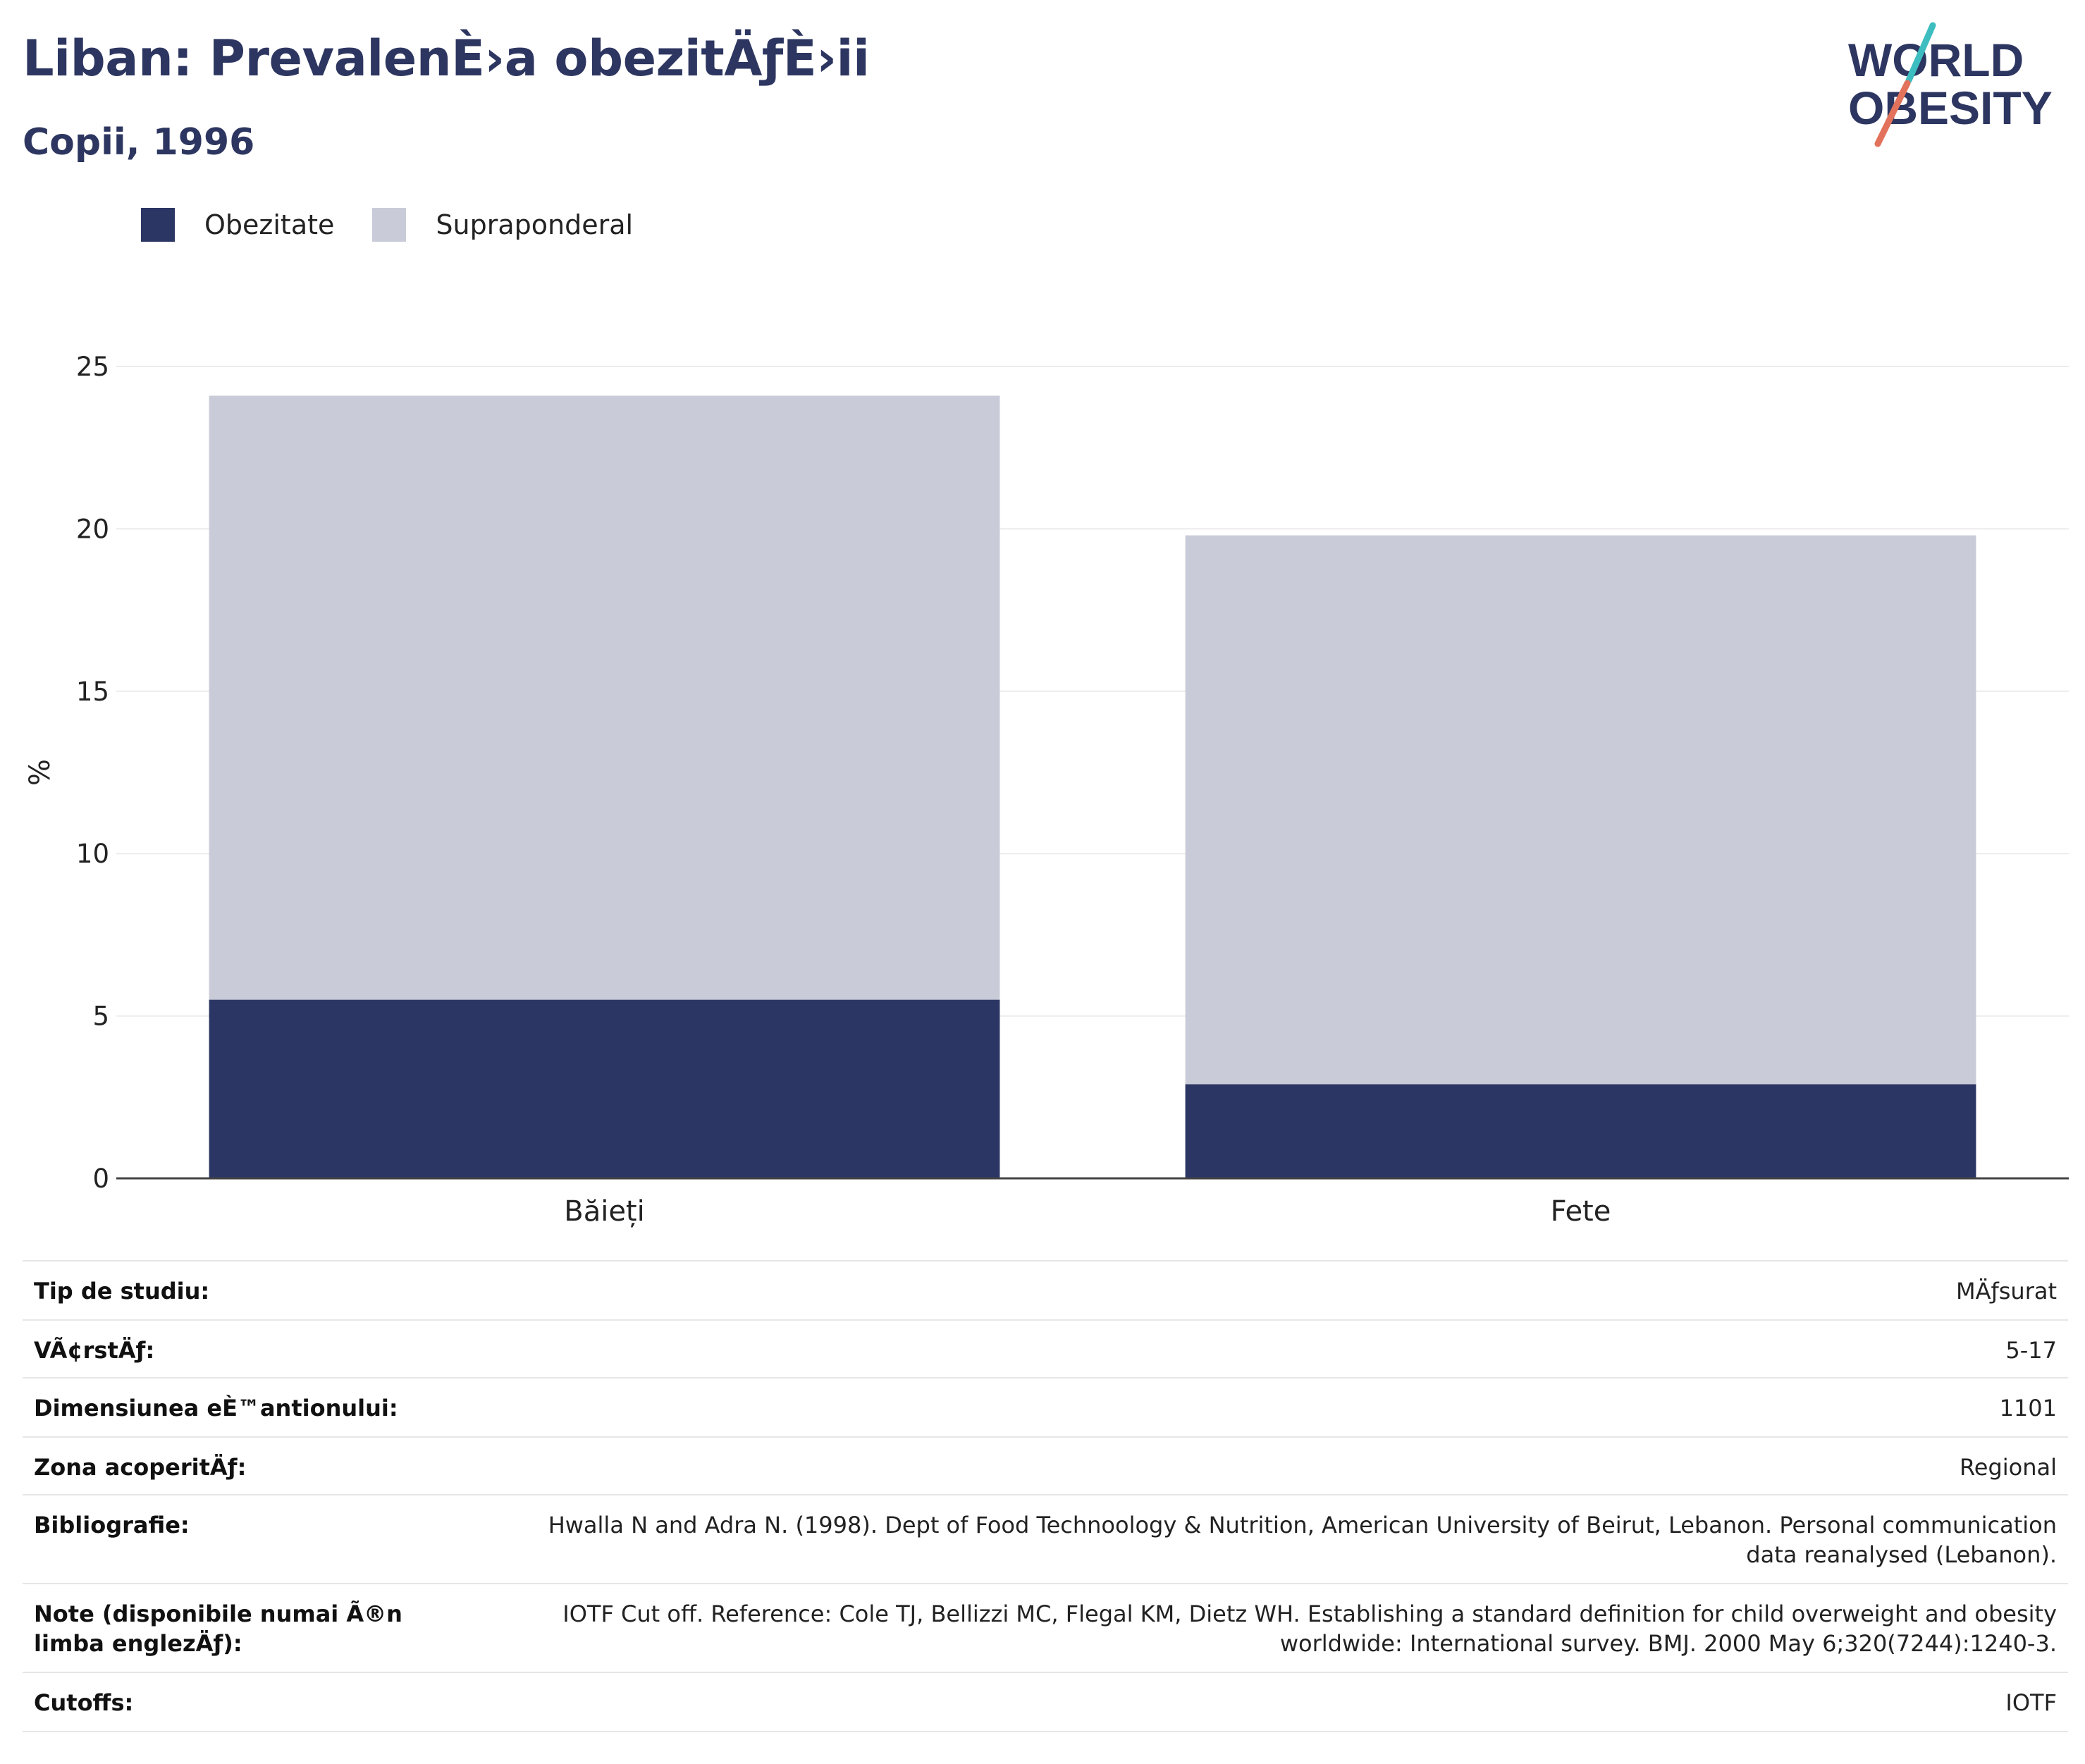  I want to click on info-row: Tip de studiu: MÄƒsurat, so click(1045, 1290).